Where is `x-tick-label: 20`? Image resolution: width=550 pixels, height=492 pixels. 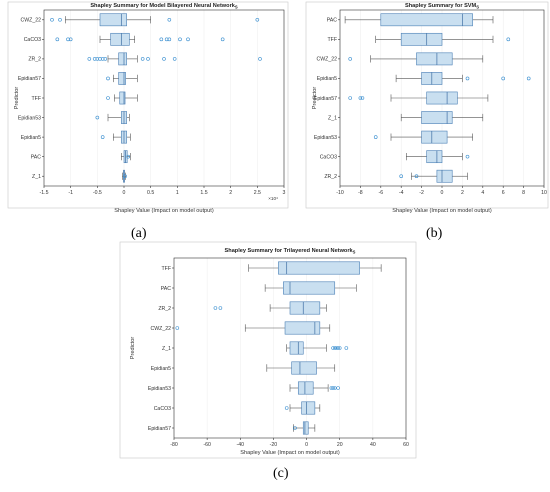
x-tick-label: 20 is located at coordinates (340, 445).